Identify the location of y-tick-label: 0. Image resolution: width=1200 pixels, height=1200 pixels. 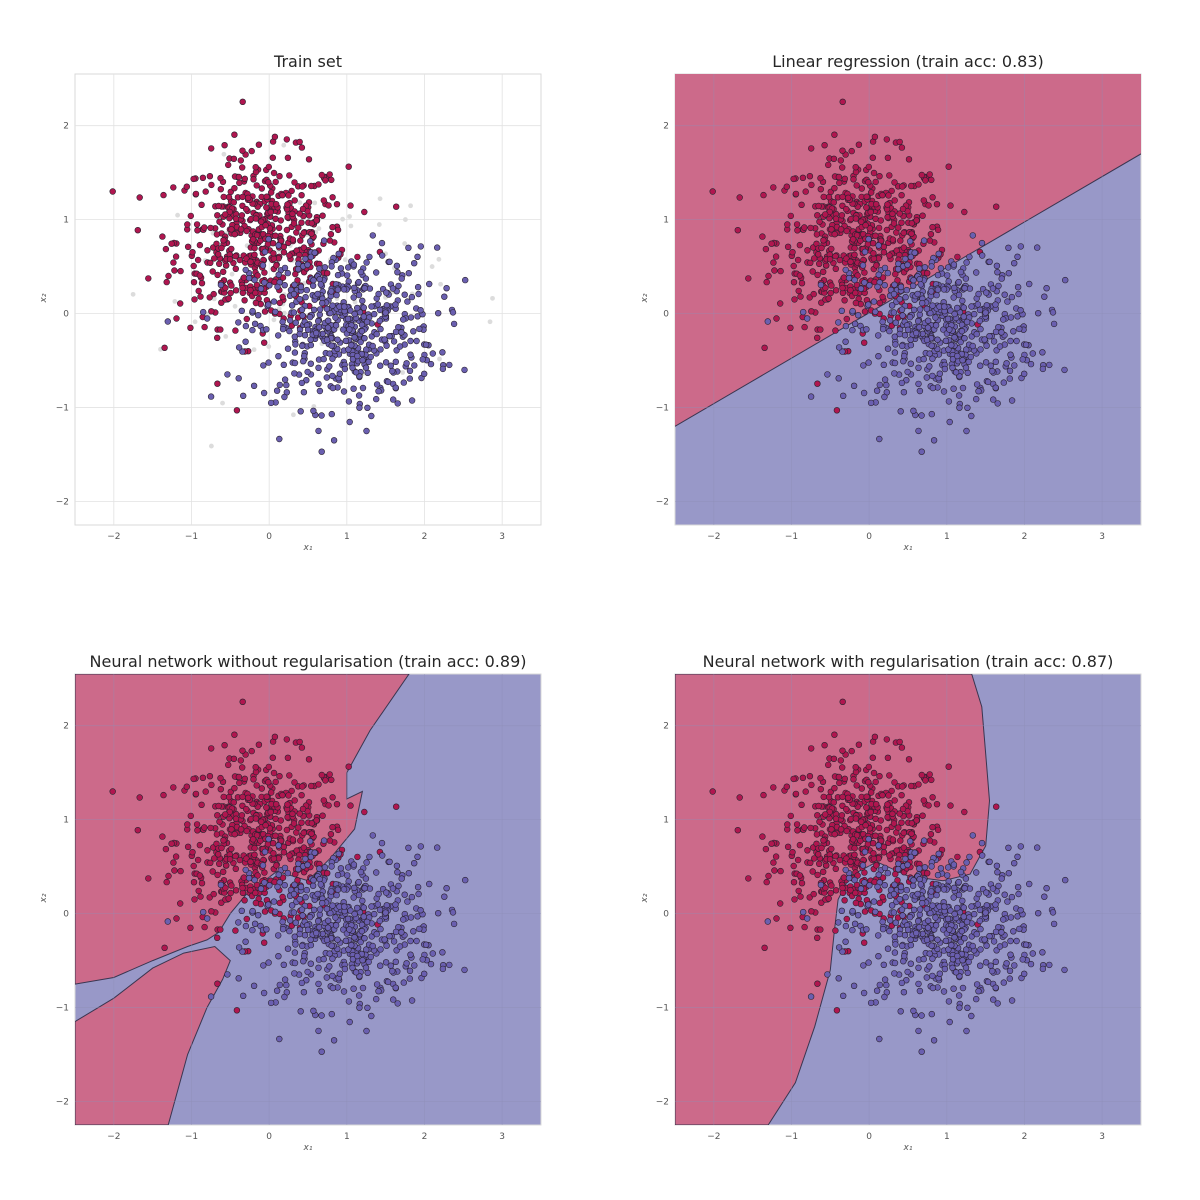
(666, 315).